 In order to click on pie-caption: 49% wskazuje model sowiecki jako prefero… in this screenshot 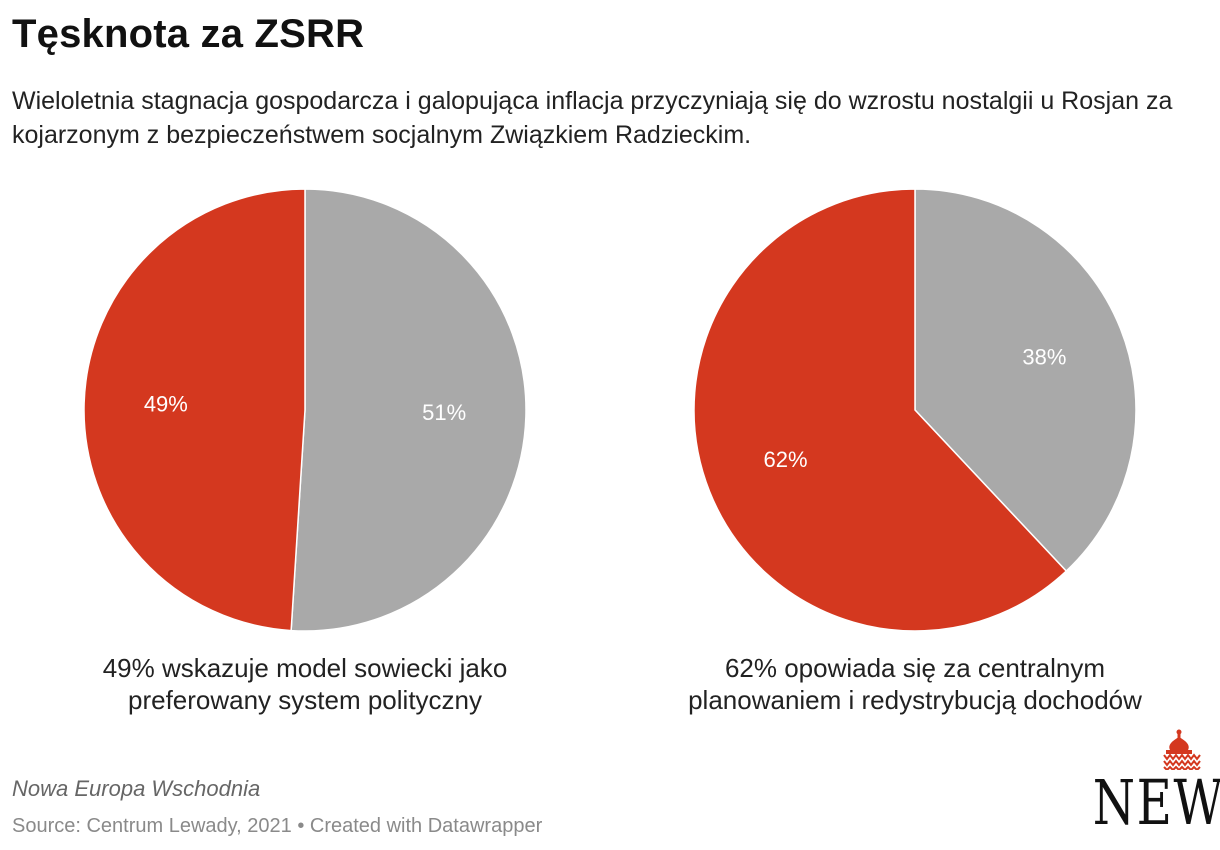, I will do `click(305, 684)`.